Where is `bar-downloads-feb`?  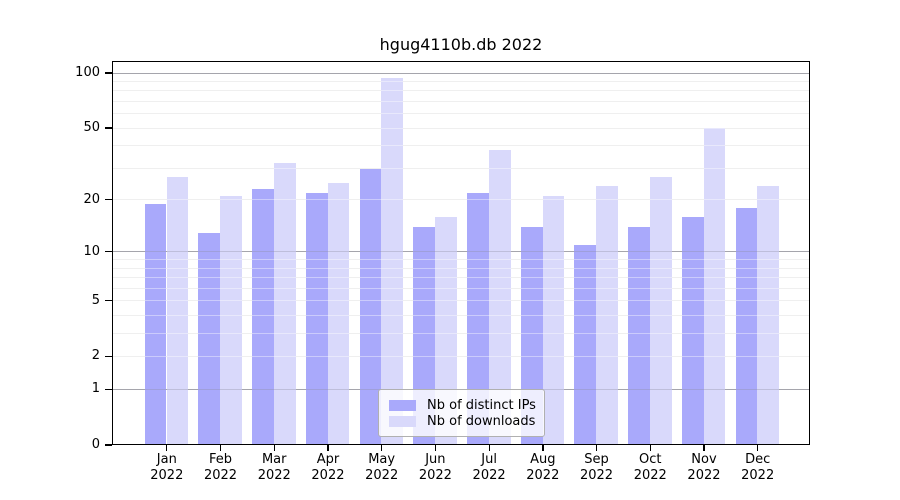
bar-downloads-feb is located at coordinates (231, 320).